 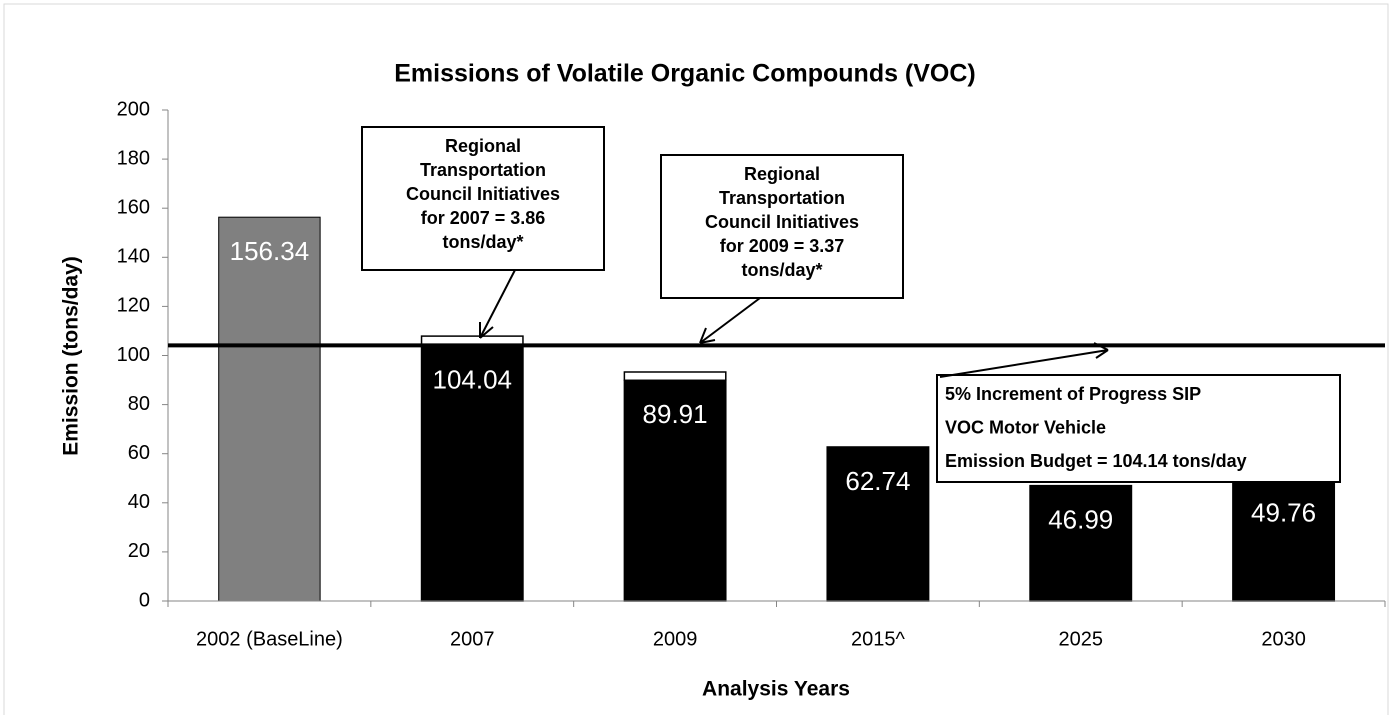 What do you see at coordinates (1073, 394) in the screenshot?
I see `annotation-text: 5% Increment of Progress SIP` at bounding box center [1073, 394].